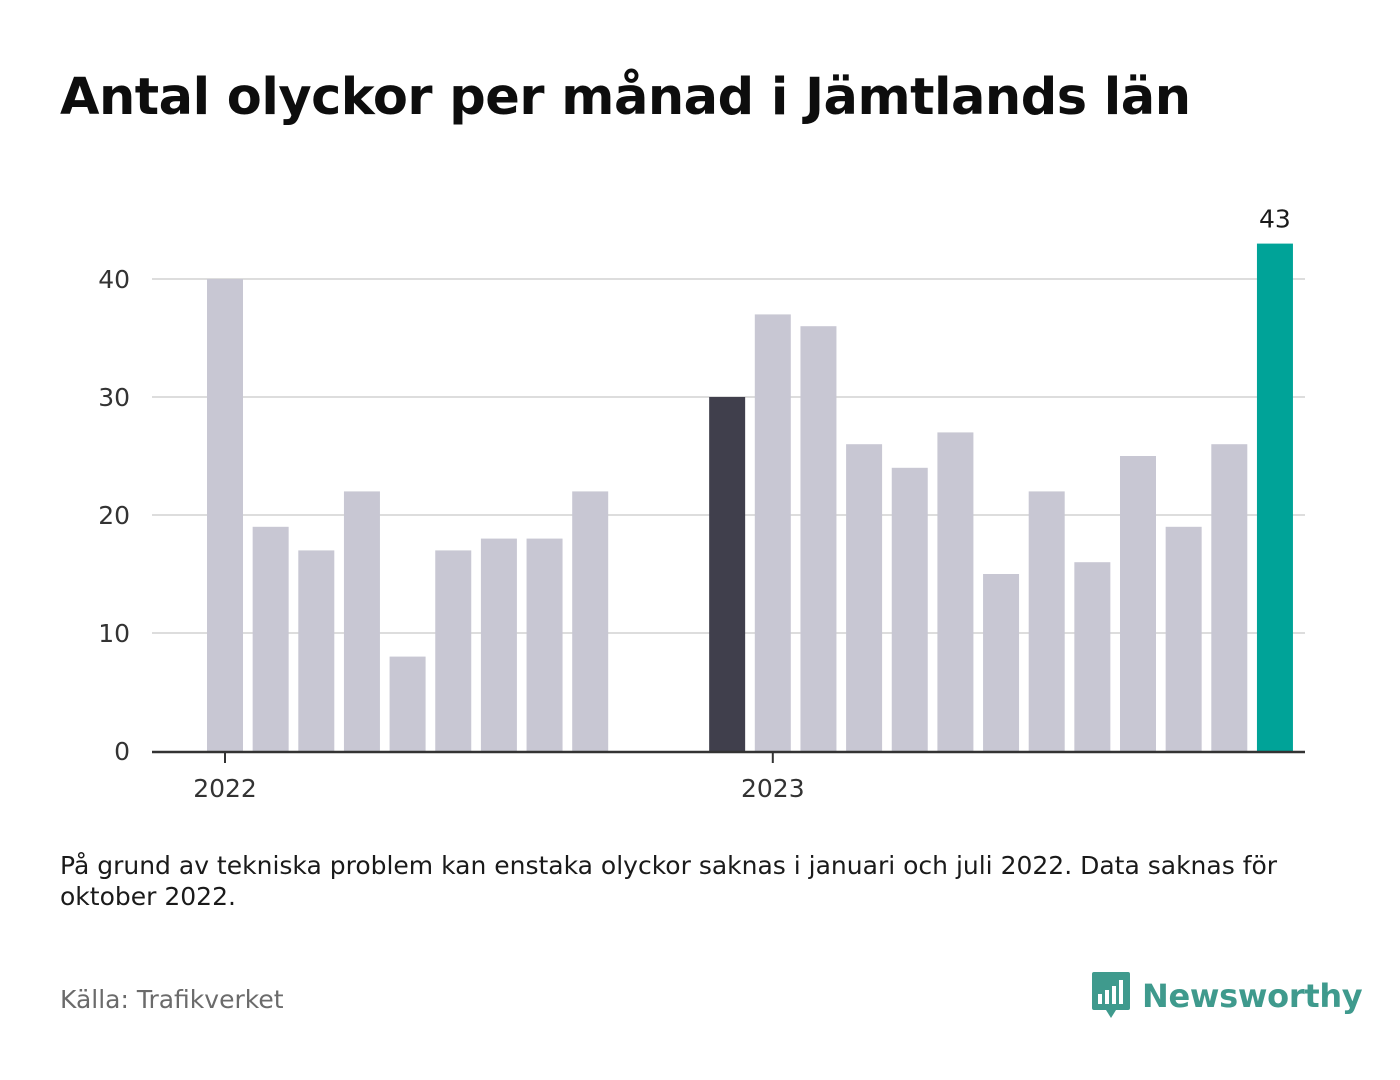 Image resolution: width=1400 pixels, height=1080 pixels. I want to click on chart-title: Antal olyckor per månad i Jämtlands län, so click(625, 97).